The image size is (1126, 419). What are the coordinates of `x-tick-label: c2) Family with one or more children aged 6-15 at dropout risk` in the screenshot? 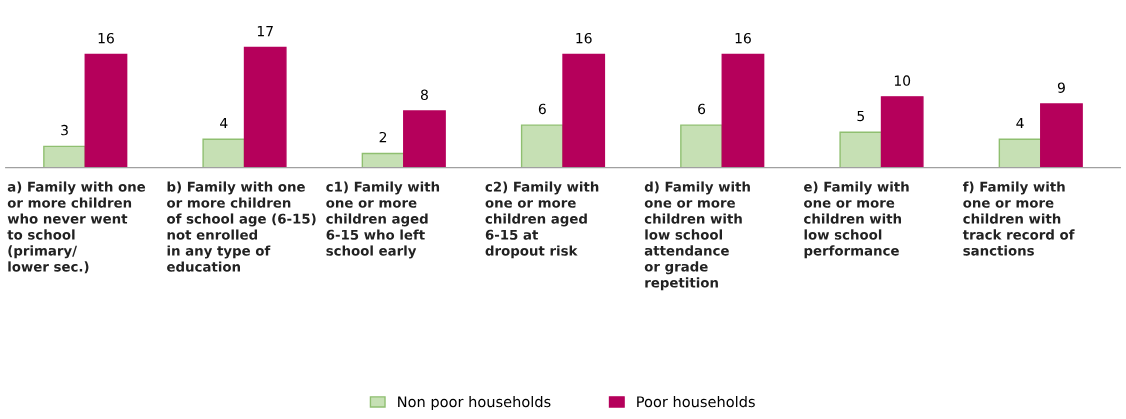 It's located at (542, 220).